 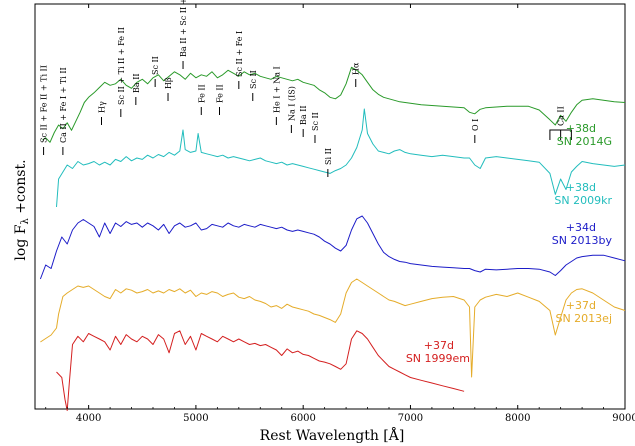 I want to click on x-tick-label: 6000, so click(x=302, y=418).